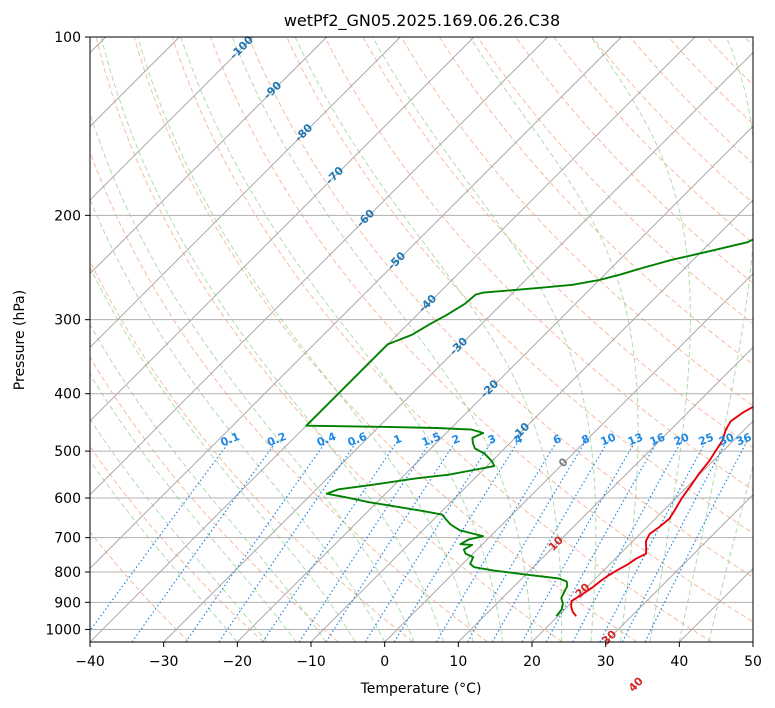 The height and width of the screenshot is (708, 775). I want to click on mixing-ratio-label: 1, so click(398, 439).